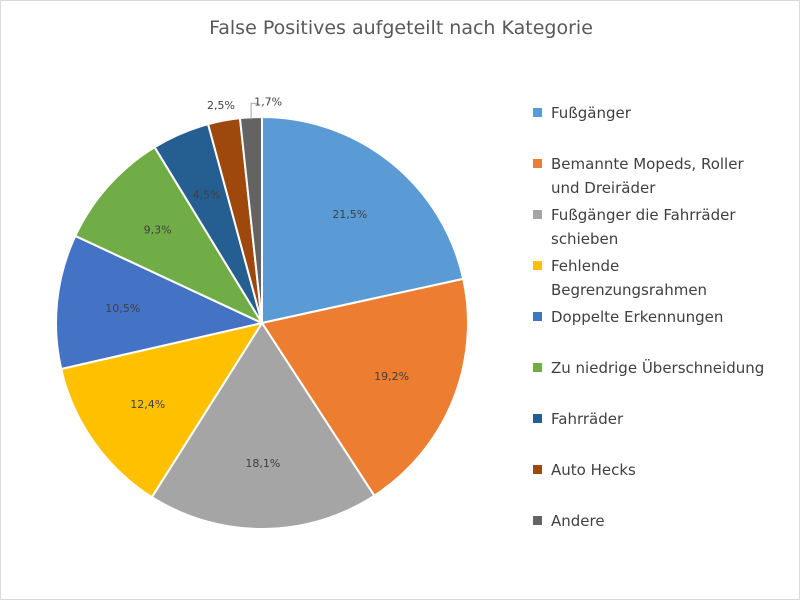 The width and height of the screenshot is (800, 600). What do you see at coordinates (364, 387) in the screenshot?
I see `pie-slice-bemannte-mopeds-roller-und-dreiraeder` at bounding box center [364, 387].